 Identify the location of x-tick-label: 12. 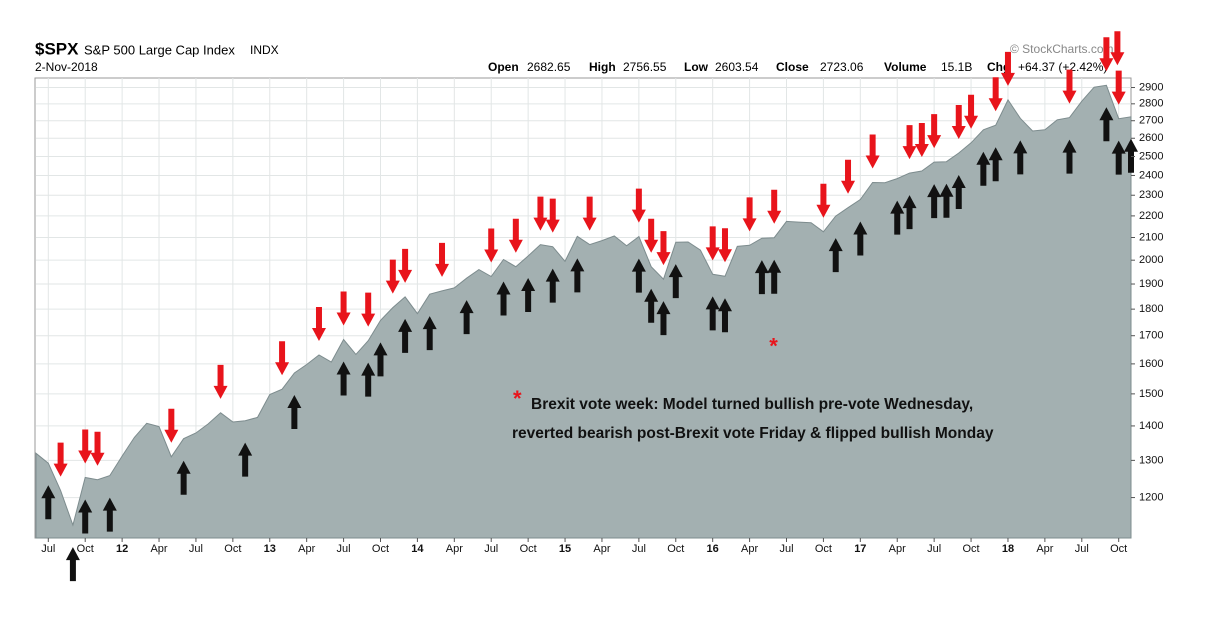
(122, 549).